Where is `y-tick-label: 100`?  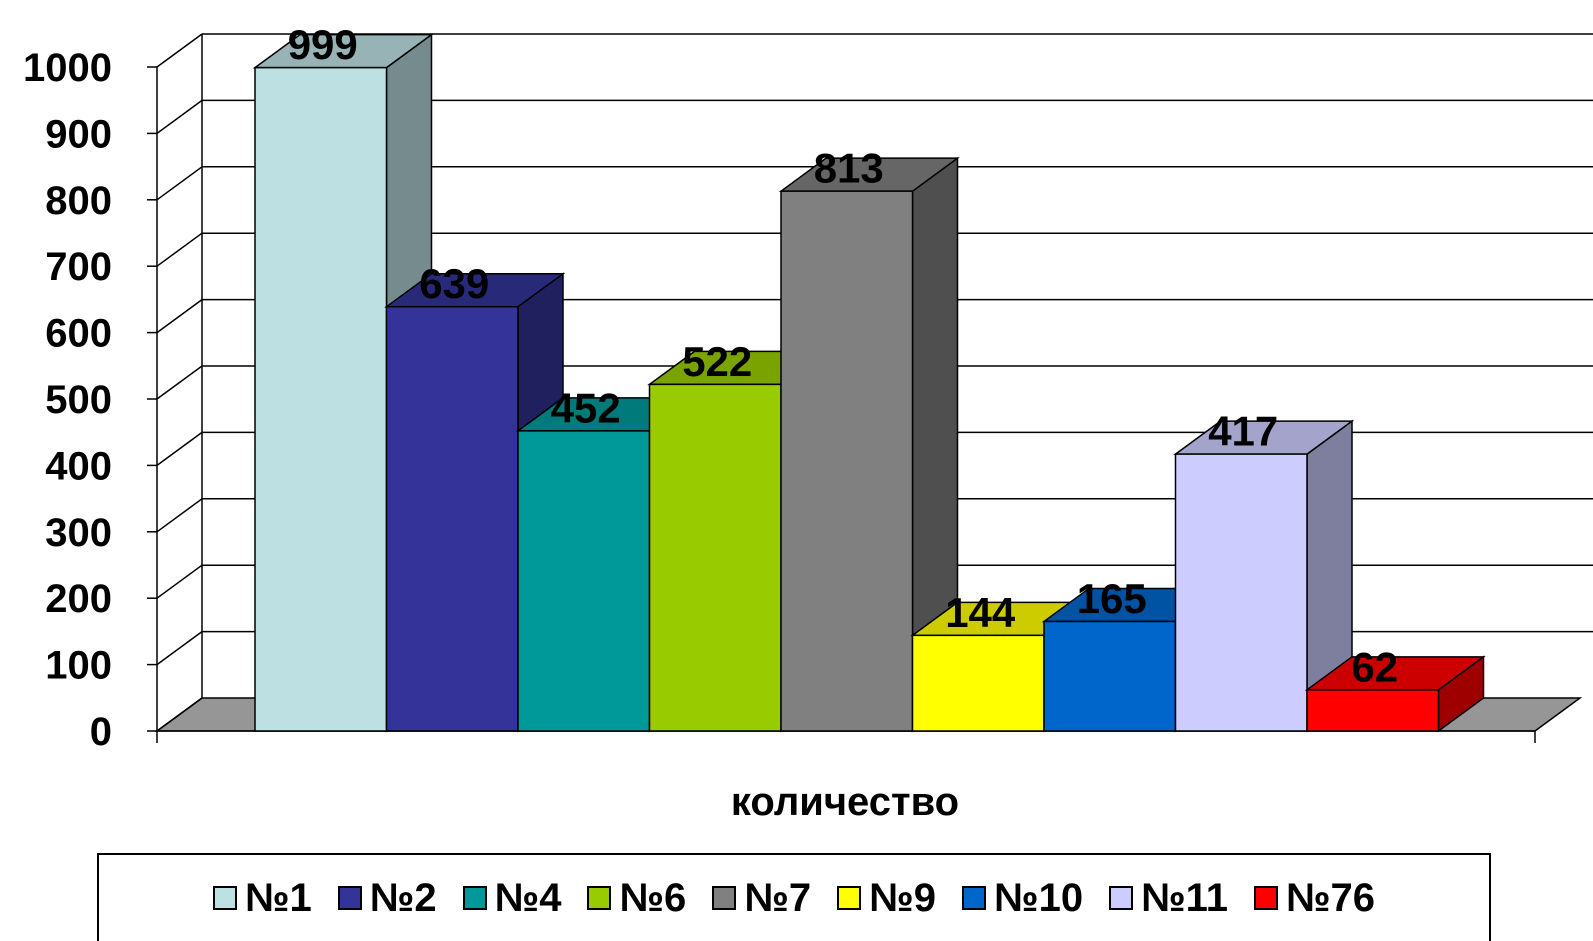 y-tick-label: 100 is located at coordinates (78, 666).